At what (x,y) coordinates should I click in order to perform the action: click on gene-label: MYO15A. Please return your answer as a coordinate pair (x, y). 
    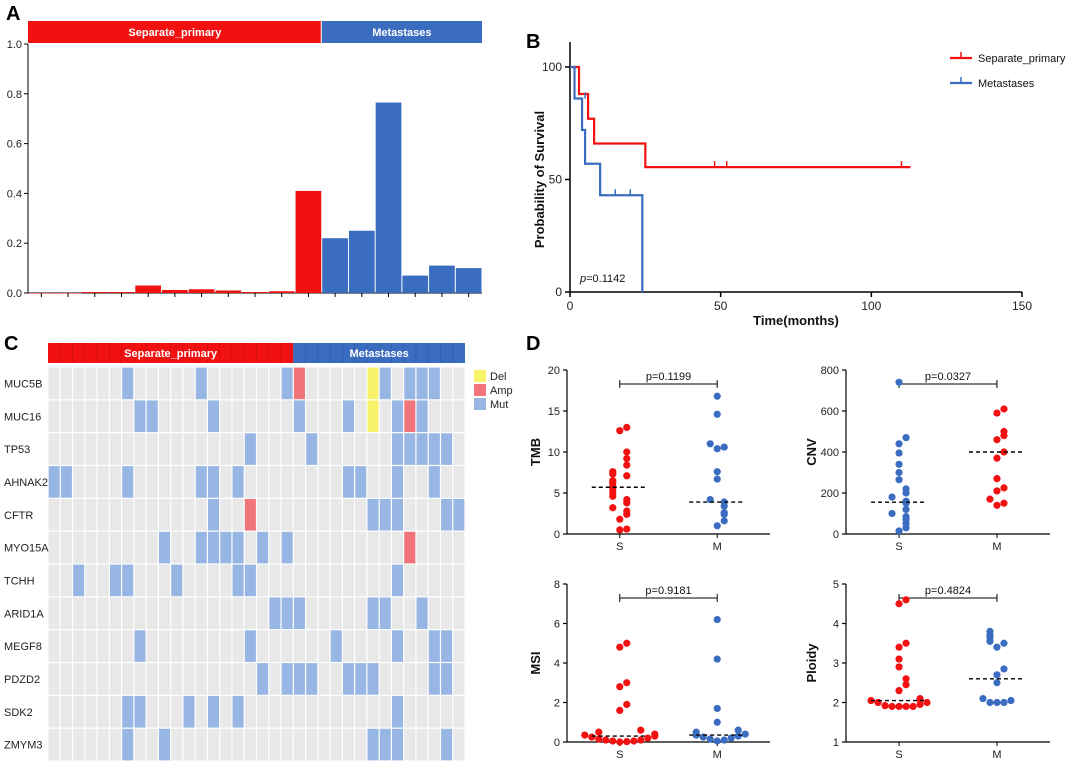
    Looking at the image, I should click on (26, 549).